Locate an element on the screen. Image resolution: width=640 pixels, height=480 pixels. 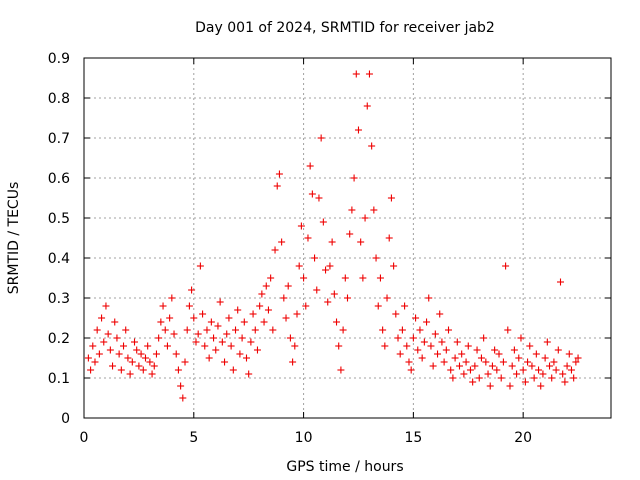
y-tick-label: 0.3 is located at coordinates (59, 299).